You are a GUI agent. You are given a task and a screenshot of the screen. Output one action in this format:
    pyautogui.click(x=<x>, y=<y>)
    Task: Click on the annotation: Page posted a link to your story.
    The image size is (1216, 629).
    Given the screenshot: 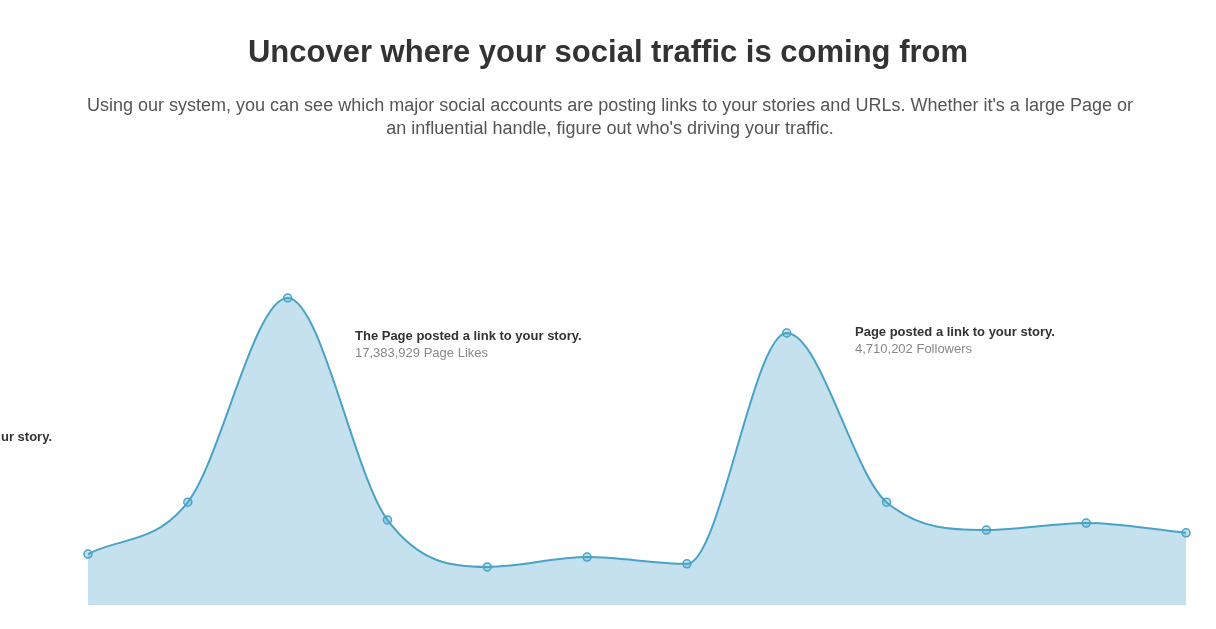 What is the action you would take?
    pyautogui.click(x=955, y=331)
    